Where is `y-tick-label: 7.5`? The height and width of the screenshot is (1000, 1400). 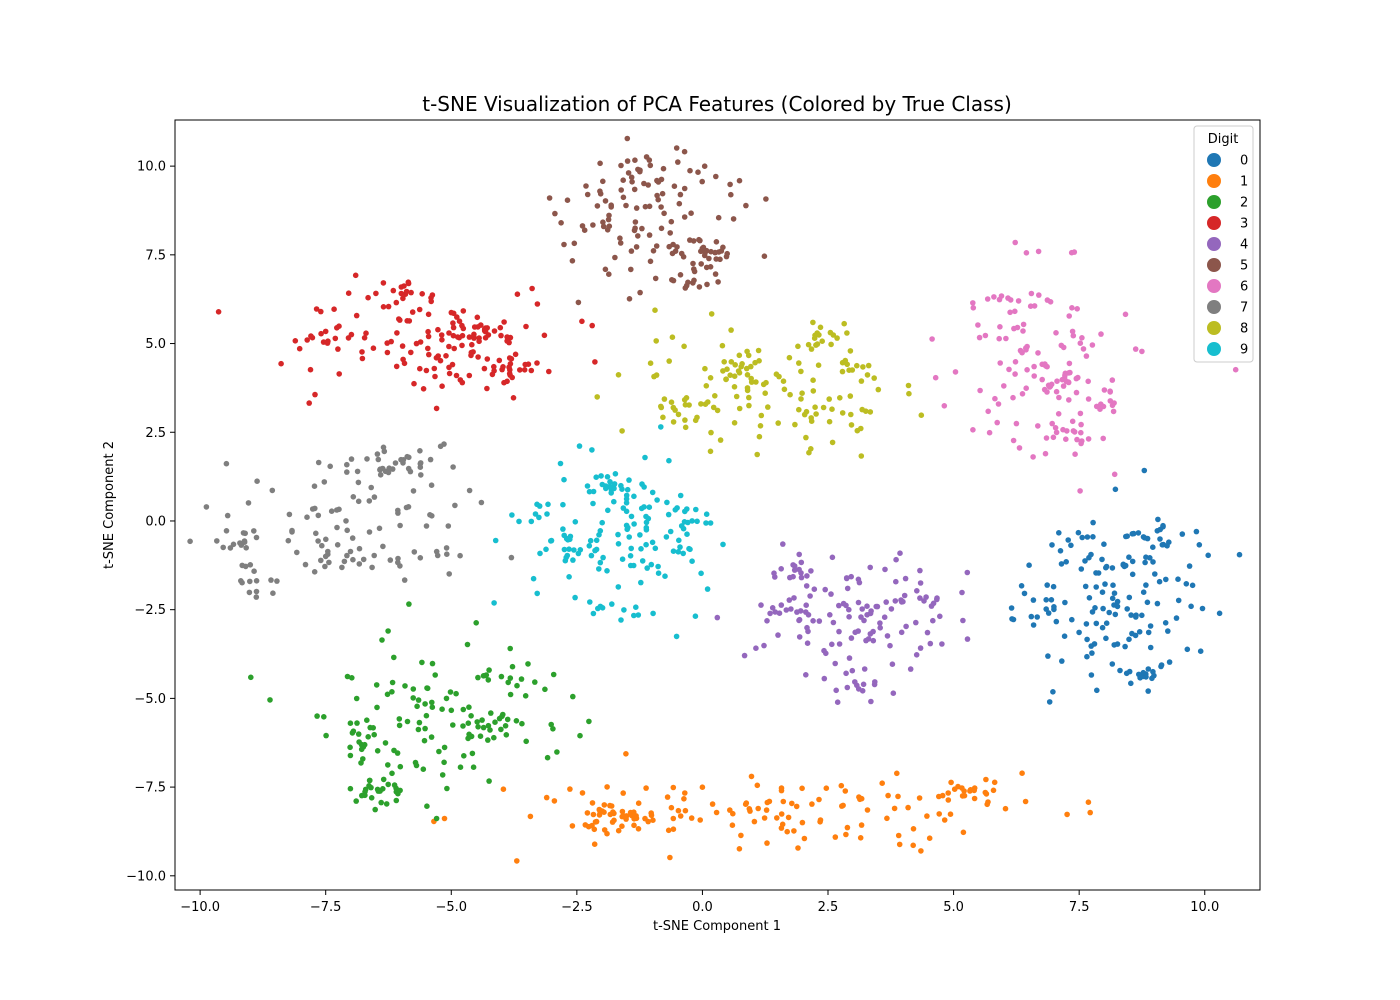 y-tick-label: 7.5 is located at coordinates (155, 255).